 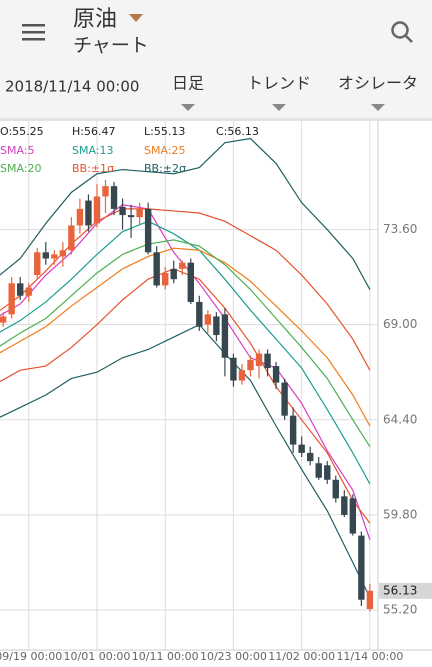 I want to click on legend-entry: BB:±1σ, so click(x=93, y=168).